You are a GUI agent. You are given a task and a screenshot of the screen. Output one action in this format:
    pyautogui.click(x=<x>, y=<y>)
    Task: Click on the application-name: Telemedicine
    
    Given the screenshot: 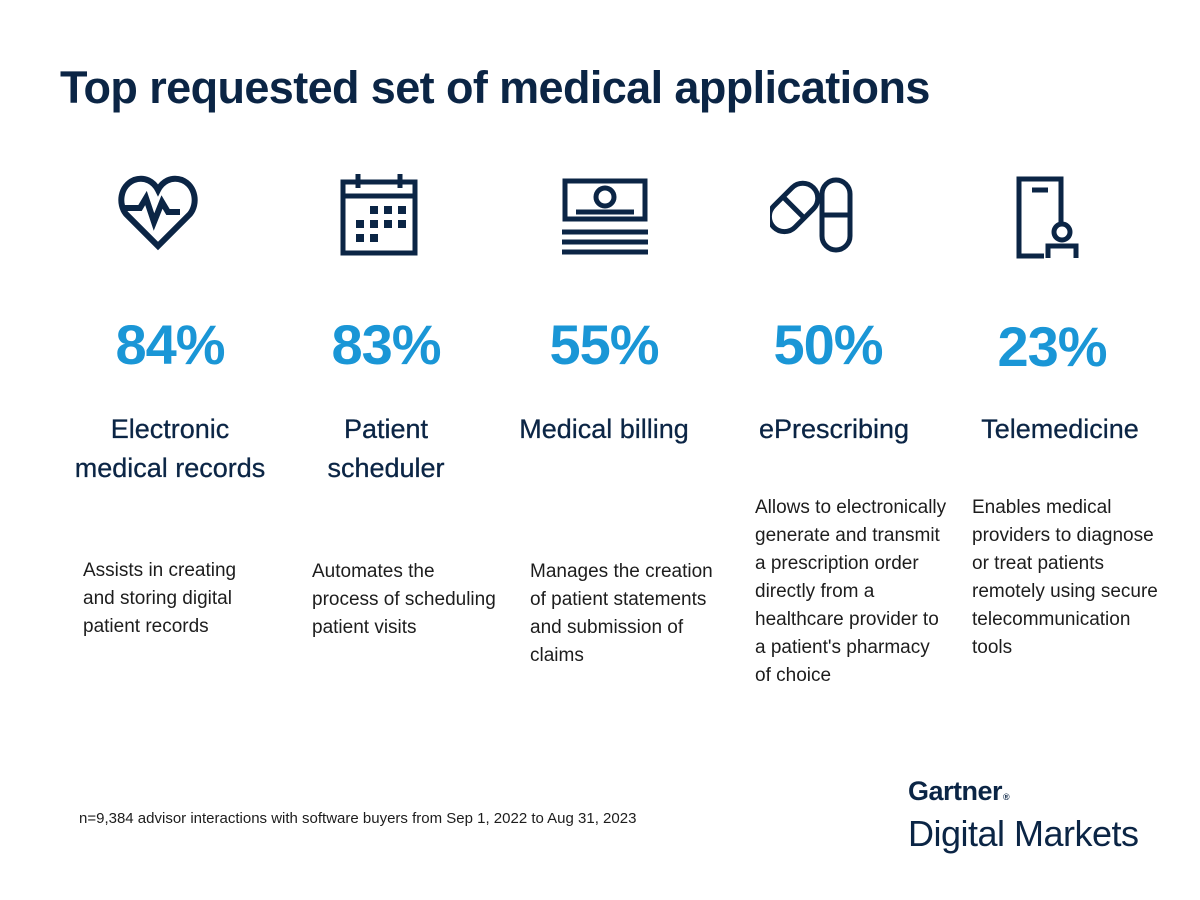 What is the action you would take?
    pyautogui.click(x=1060, y=429)
    